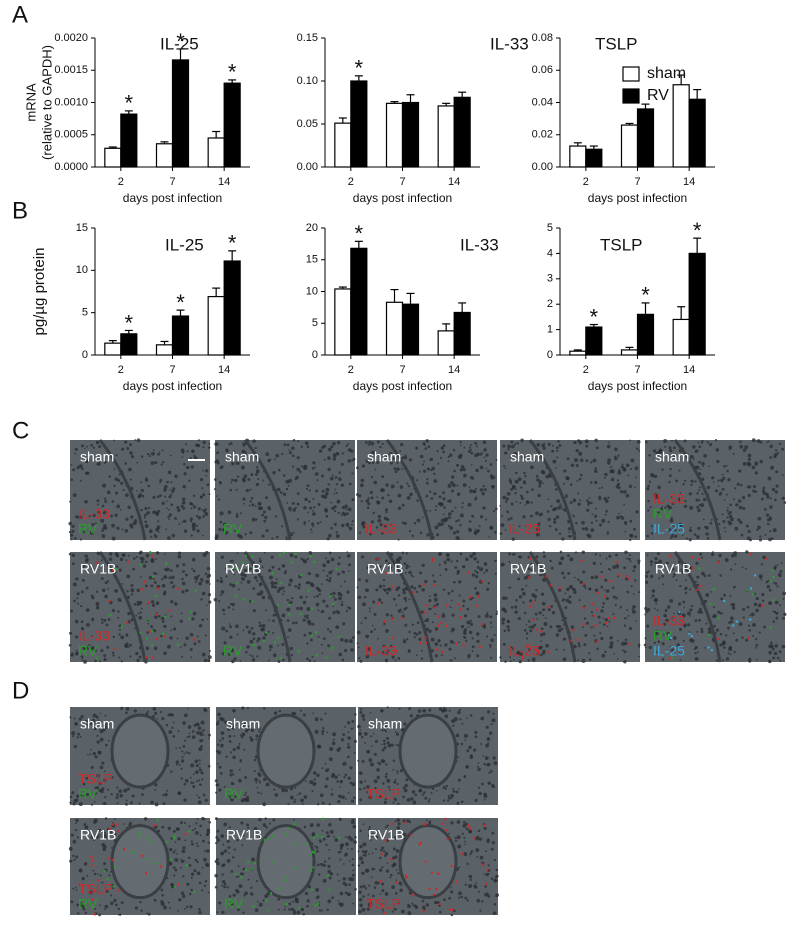 Image resolution: width=800 pixels, height=925 pixels. Describe the element at coordinates (386, 835) in the screenshot. I see `micrograph-title: RV1B` at that location.